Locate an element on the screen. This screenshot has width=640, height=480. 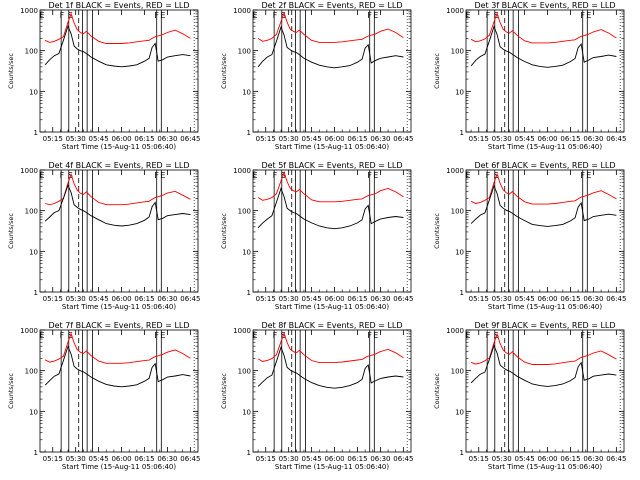
panel-7-events-series is located at coordinates (117, 366).